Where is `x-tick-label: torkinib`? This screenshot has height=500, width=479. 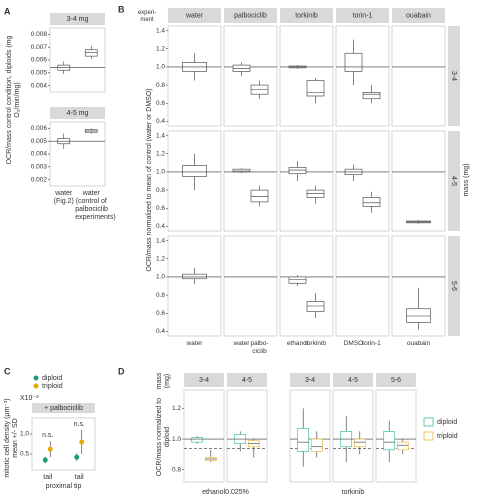
x-tick-label: torkinib is located at coordinates (315, 343).